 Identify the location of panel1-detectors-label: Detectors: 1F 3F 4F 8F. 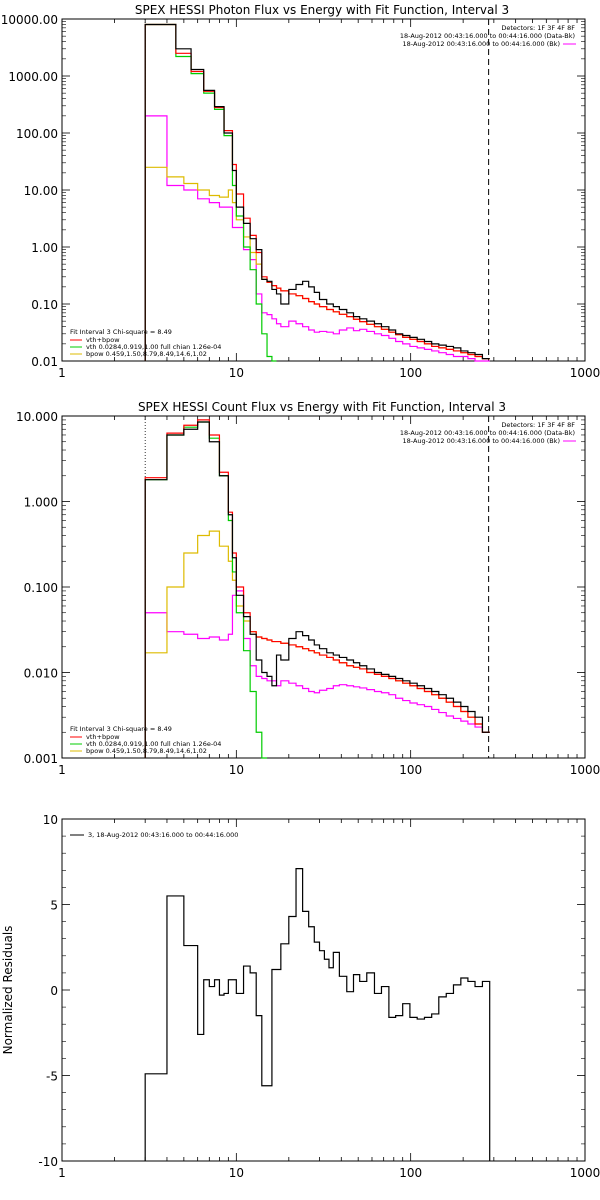
(538, 28).